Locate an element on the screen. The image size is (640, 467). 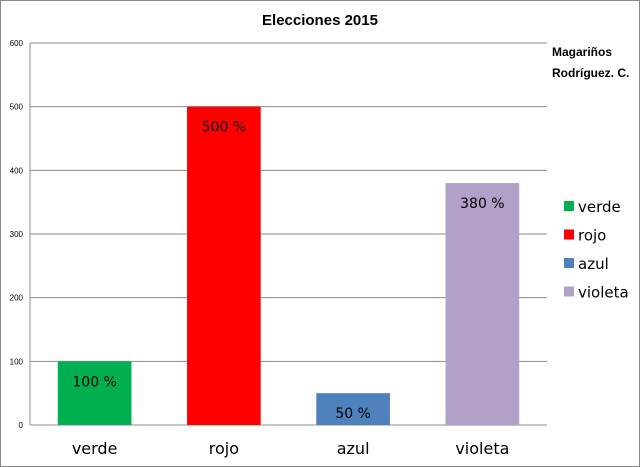
bar-rojo is located at coordinates (224, 266).